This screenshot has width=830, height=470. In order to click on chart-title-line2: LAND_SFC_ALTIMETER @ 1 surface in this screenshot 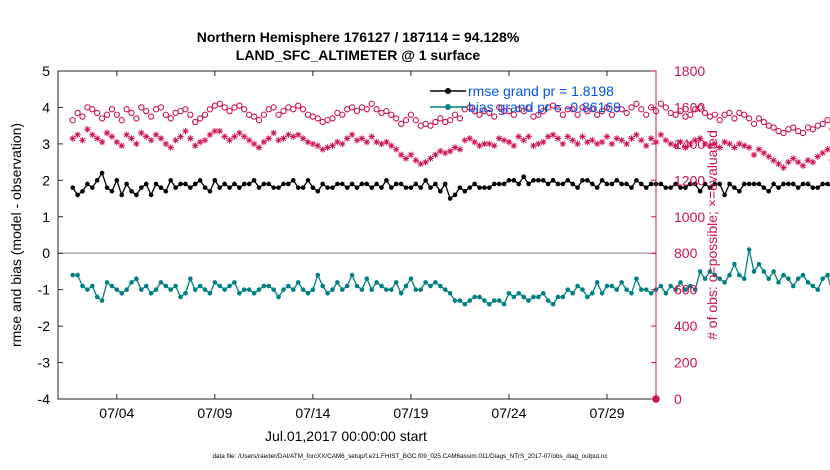, I will do `click(358, 55)`.